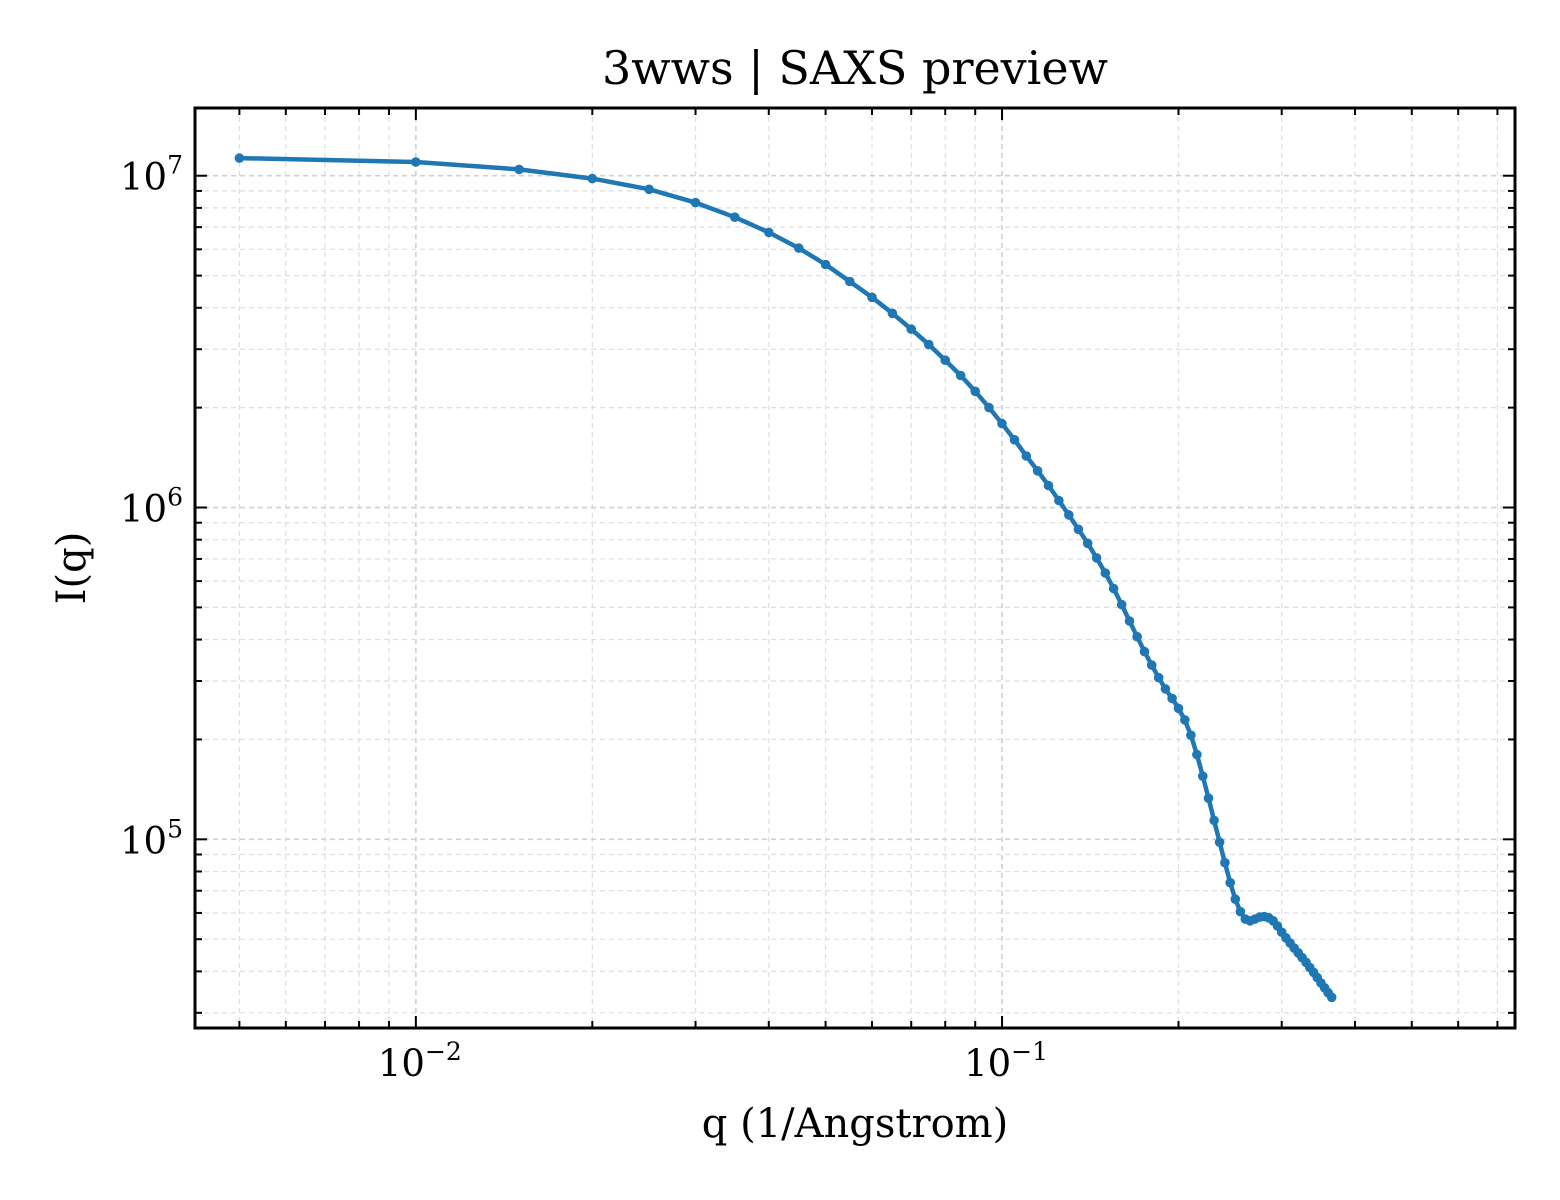 This screenshot has height=1200, width=1560. I want to click on x-tick-label: 10⁻², so click(420, 1061).